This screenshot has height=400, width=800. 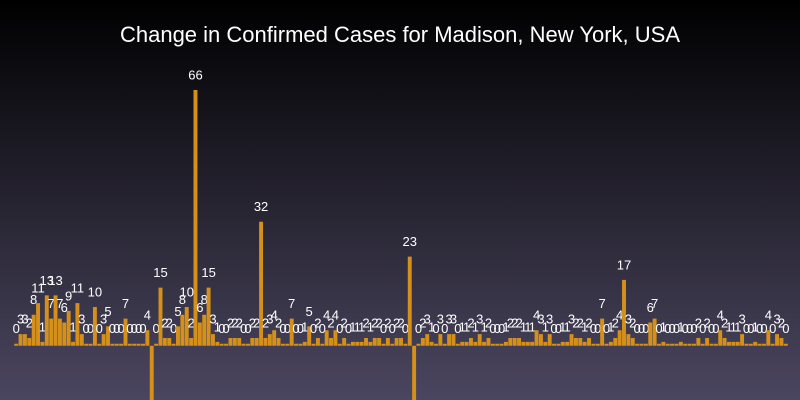 What do you see at coordinates (38, 288) in the screenshot?
I see `value-label: 11` at bounding box center [38, 288].